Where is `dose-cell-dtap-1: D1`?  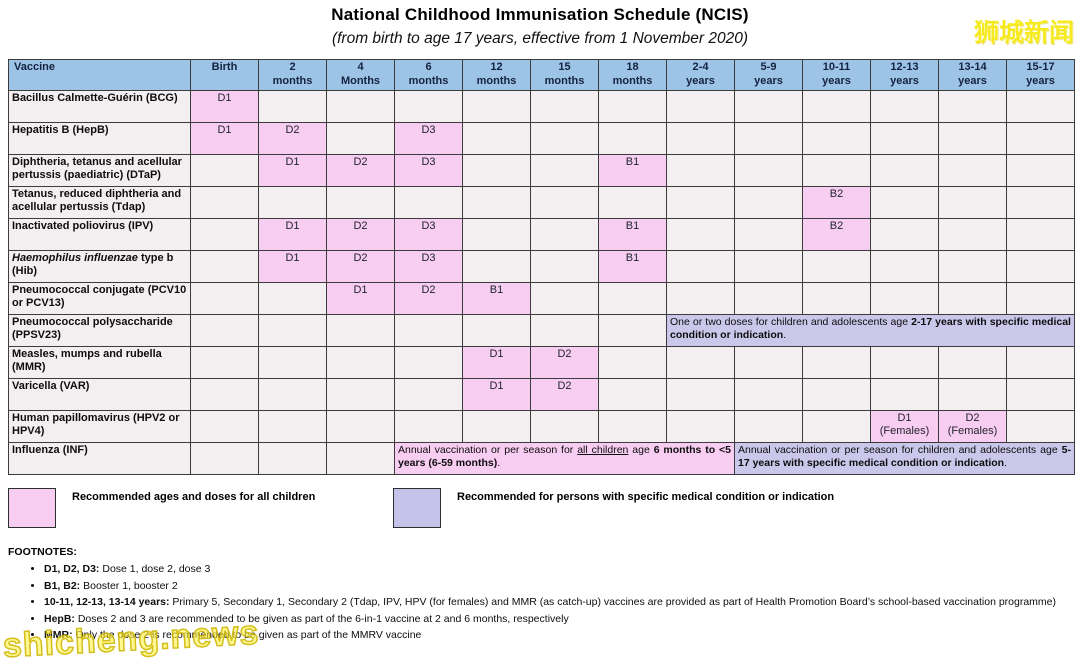 dose-cell-dtap-1: D1 is located at coordinates (292, 170).